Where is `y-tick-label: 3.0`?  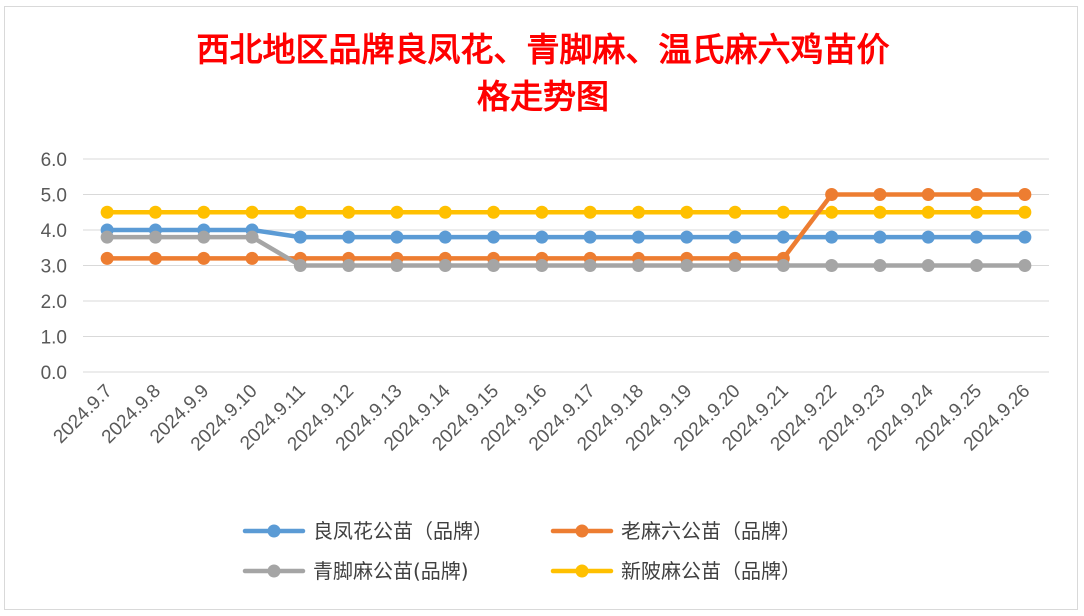 y-tick-label: 3.0 is located at coordinates (54, 267).